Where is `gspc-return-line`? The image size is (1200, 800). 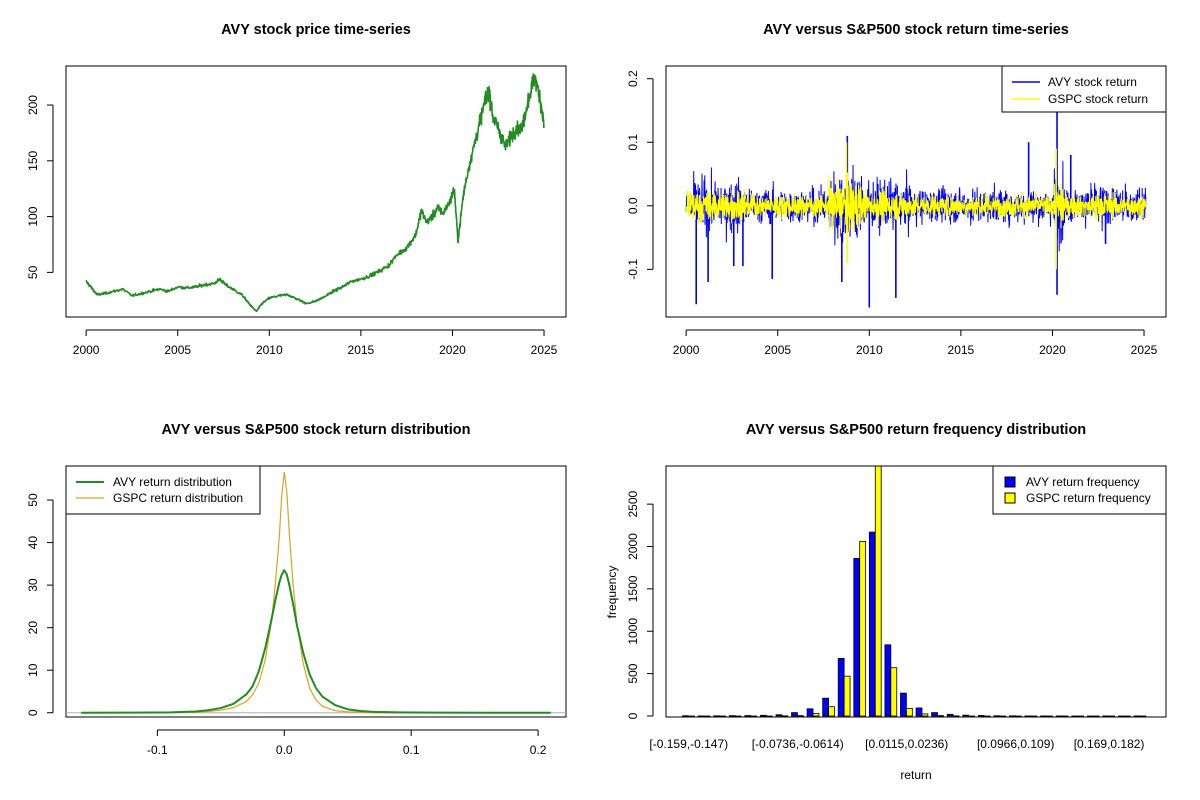
gspc-return-line is located at coordinates (916, 203).